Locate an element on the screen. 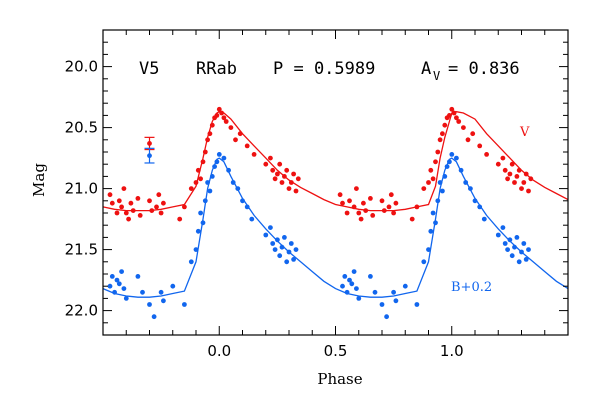  annotation-type: RRab is located at coordinates (216, 69).